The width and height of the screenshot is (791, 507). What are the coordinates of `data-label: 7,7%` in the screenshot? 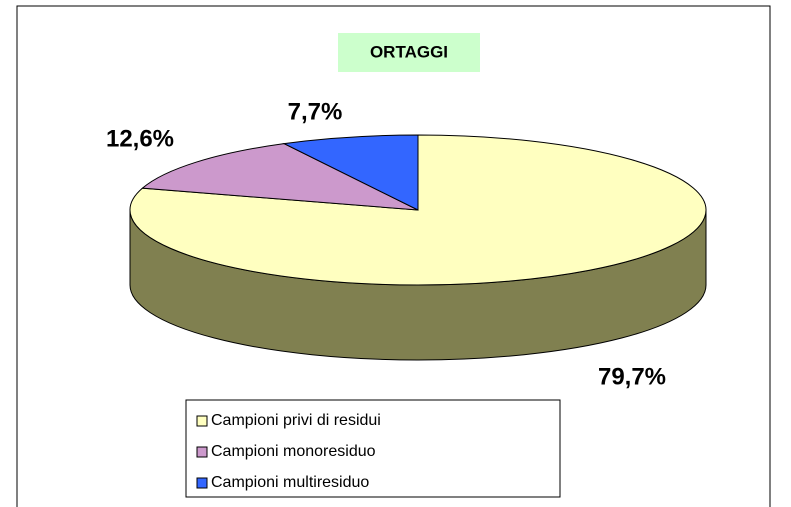 It's located at (315, 111).